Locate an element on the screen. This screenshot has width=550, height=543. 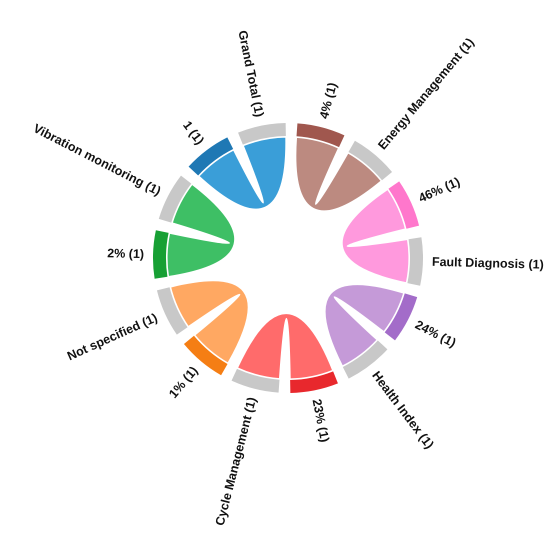
label-24-1: 24% (1) is located at coordinates (435, 334).